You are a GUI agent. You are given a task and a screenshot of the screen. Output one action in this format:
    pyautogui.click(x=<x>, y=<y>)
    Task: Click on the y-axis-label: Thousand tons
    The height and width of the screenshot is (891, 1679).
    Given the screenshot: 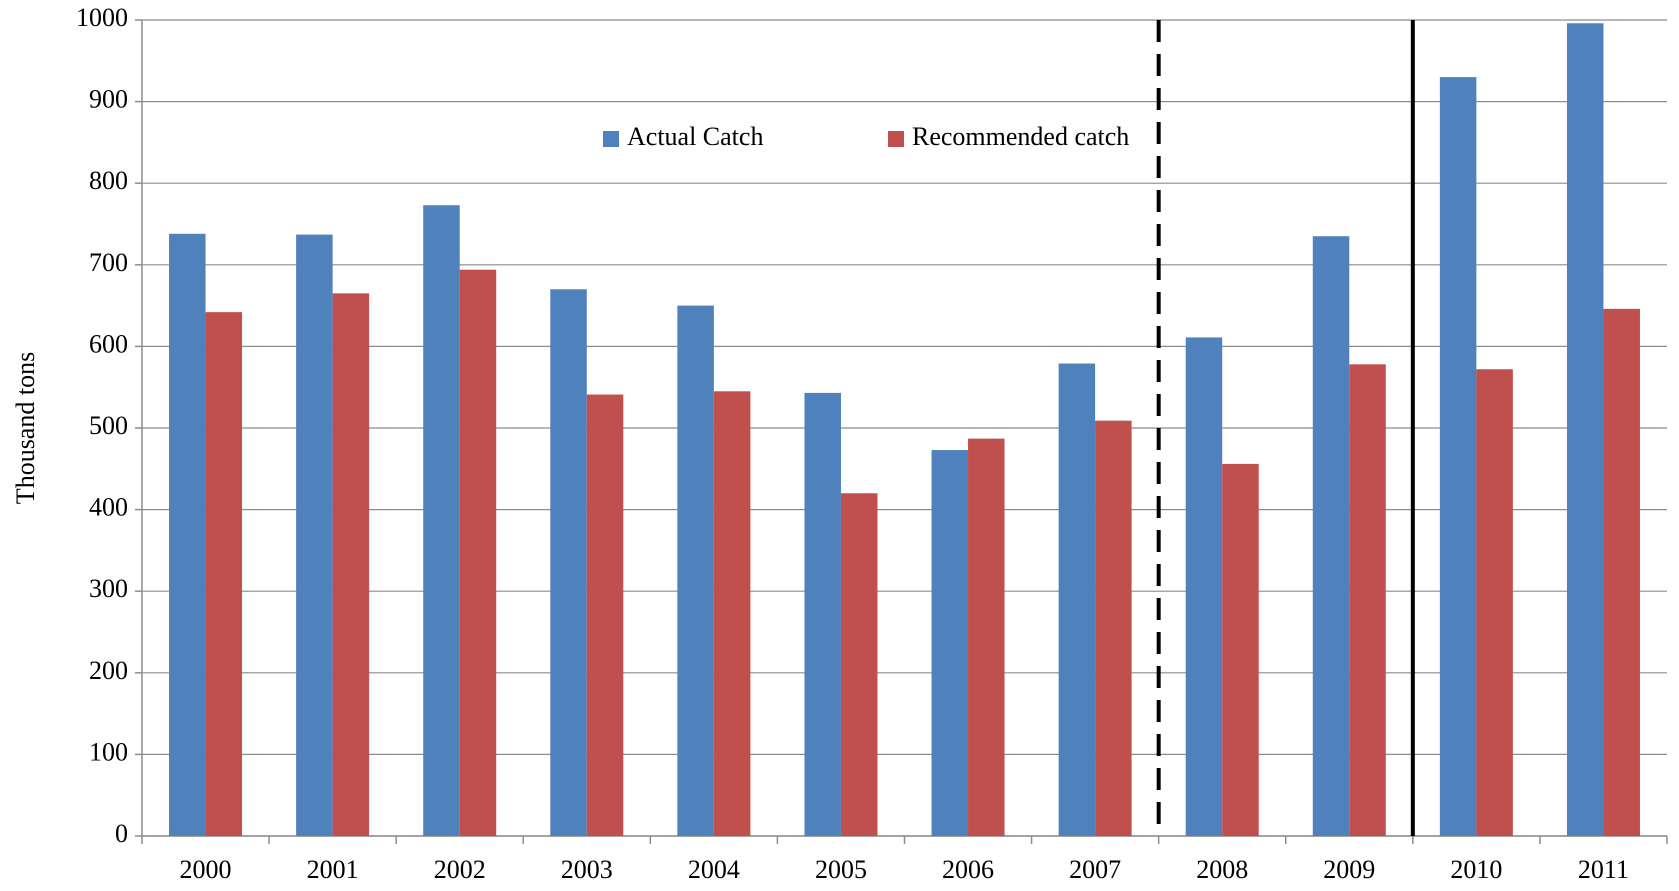 What is the action you would take?
    pyautogui.click(x=25, y=428)
    